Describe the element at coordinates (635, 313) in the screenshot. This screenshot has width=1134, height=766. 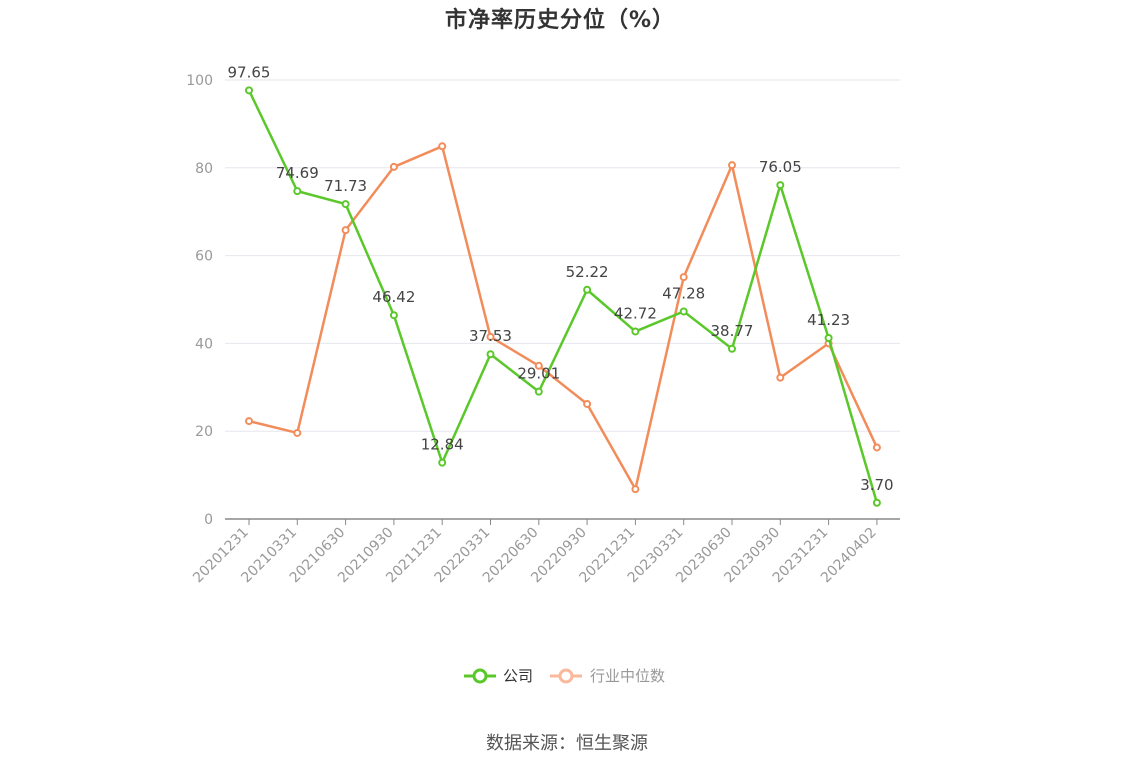
I see `data-label-company: 42.72` at that location.